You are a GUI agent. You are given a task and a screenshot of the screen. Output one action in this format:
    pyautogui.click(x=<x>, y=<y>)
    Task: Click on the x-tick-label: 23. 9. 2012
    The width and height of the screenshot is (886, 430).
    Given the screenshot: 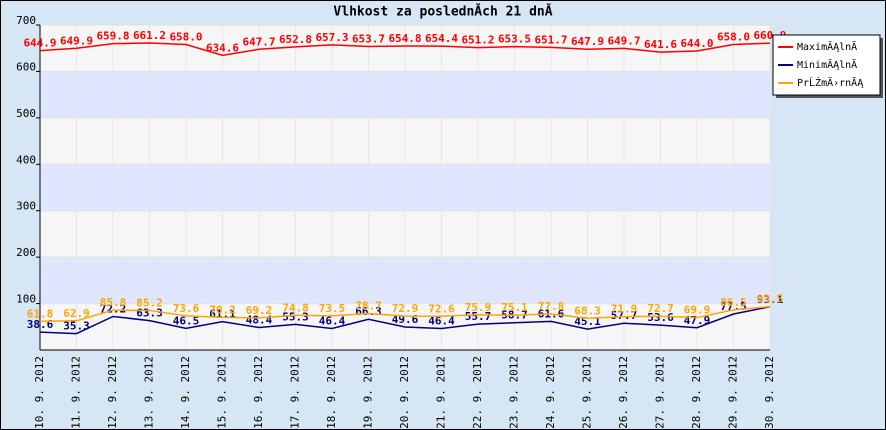 What is the action you would take?
    pyautogui.click(x=514, y=392)
    